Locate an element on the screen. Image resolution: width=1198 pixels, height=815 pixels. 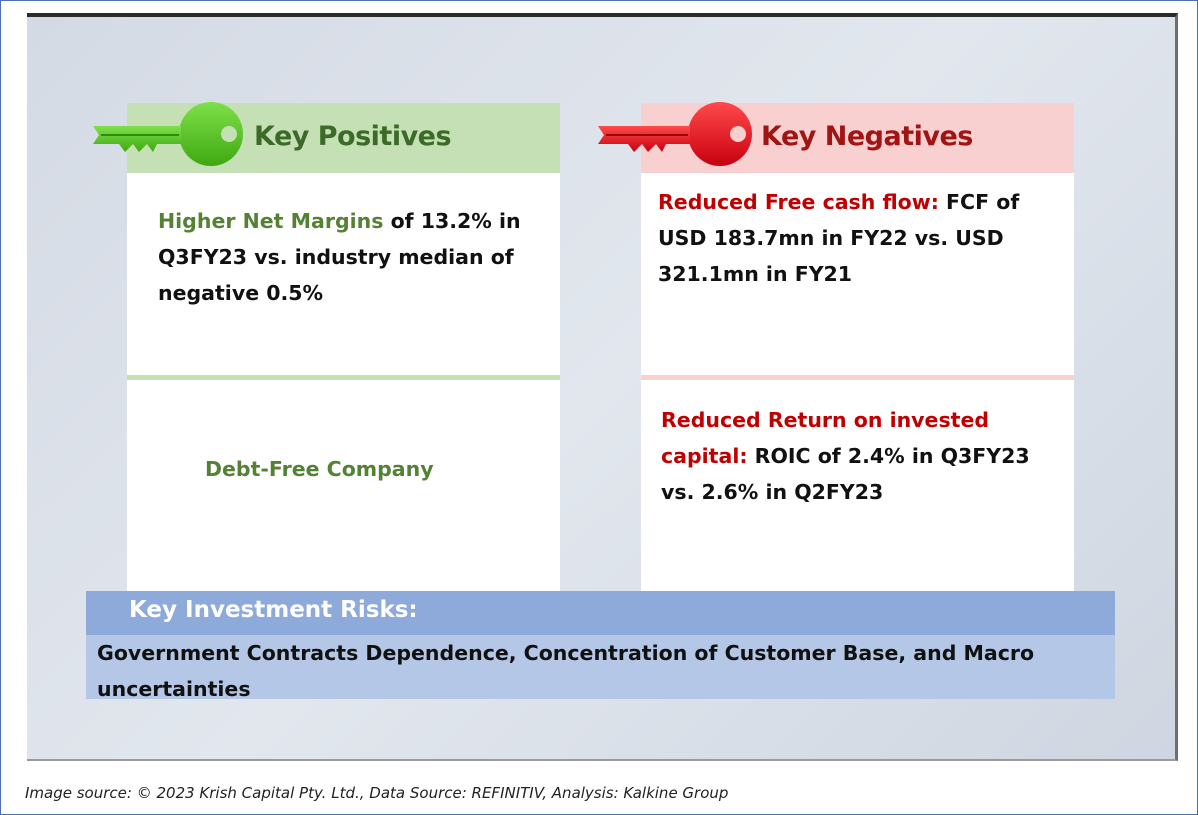
positives-title: Key Positives is located at coordinates (353, 136).